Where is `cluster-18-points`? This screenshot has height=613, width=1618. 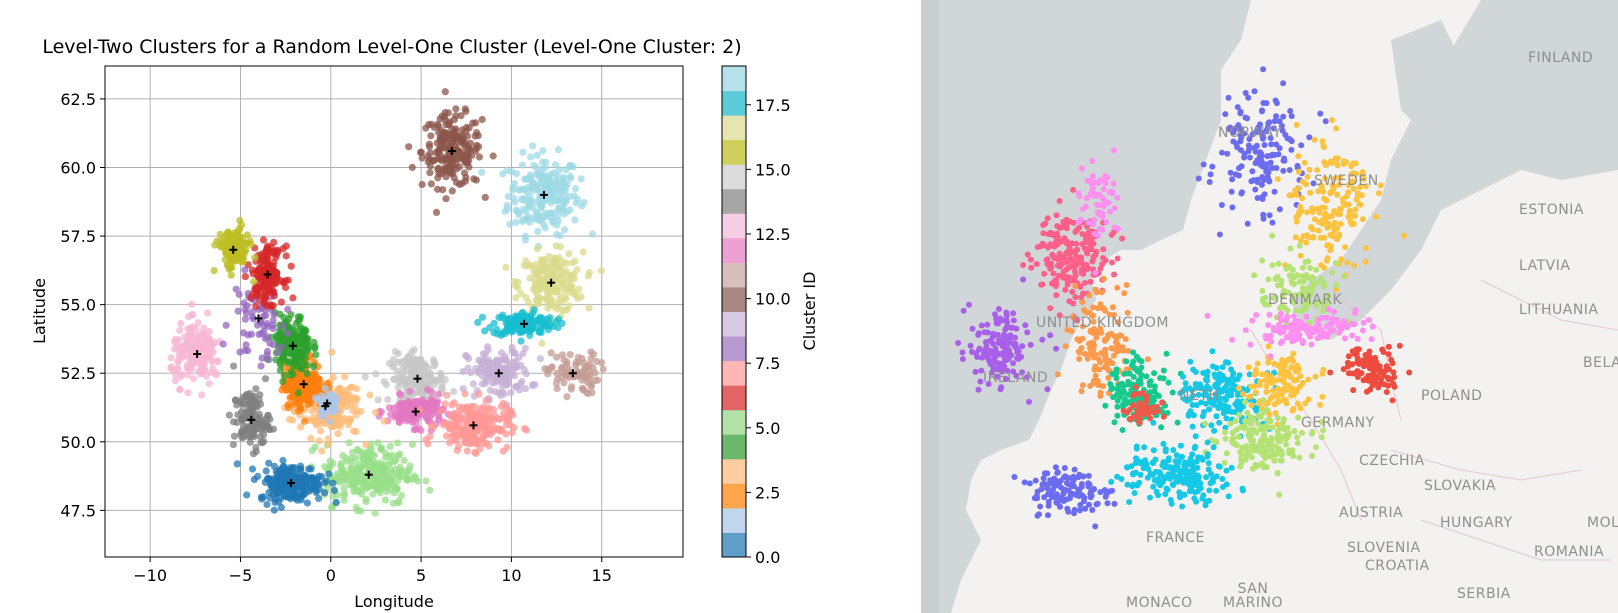
cluster-18-points is located at coordinates (520, 325).